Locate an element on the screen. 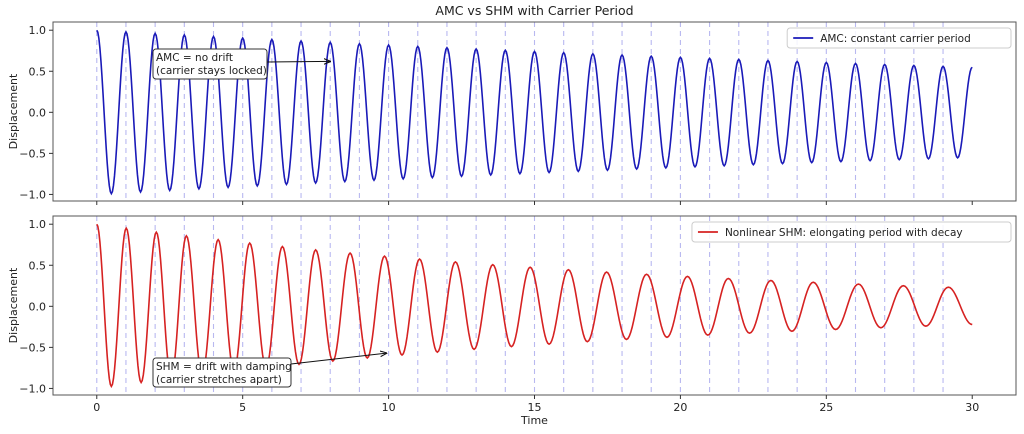 The height and width of the screenshot is (434, 1024). annotation-line1: SHM = drift with damping is located at coordinates (224, 367).